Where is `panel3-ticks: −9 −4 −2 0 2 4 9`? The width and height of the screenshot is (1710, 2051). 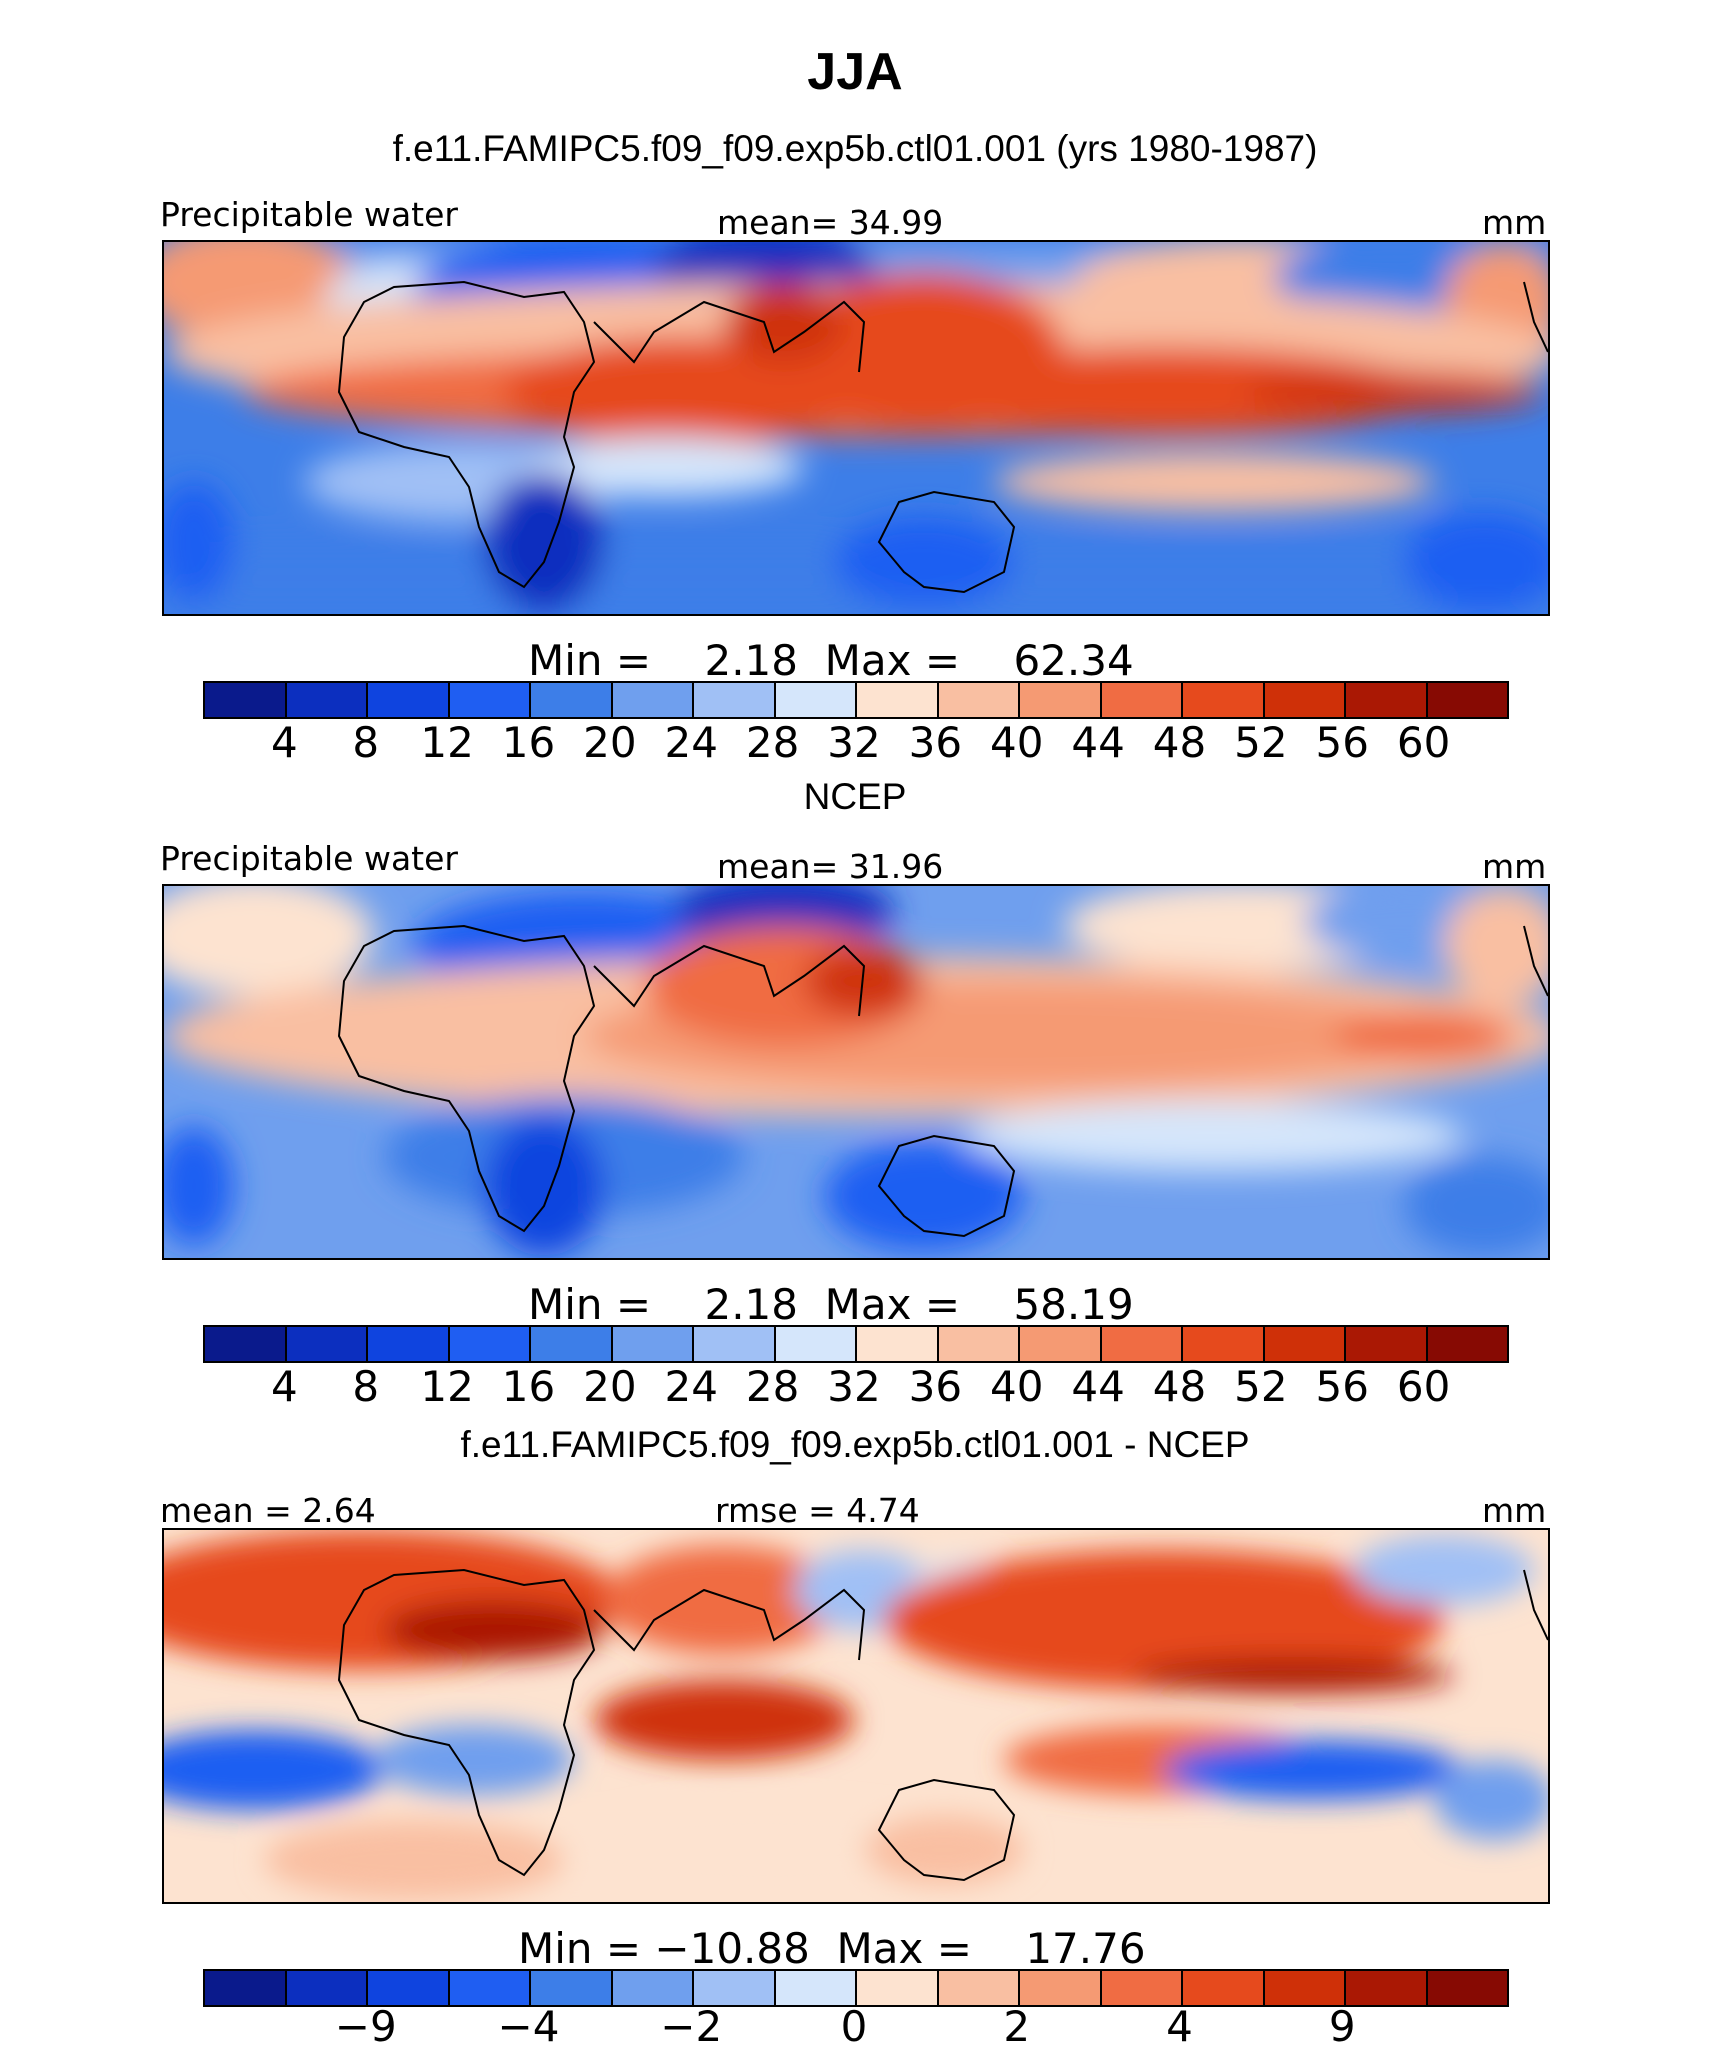
panel3-ticks: −9 −4 −2 0 2 4 9 is located at coordinates (854, 2027).